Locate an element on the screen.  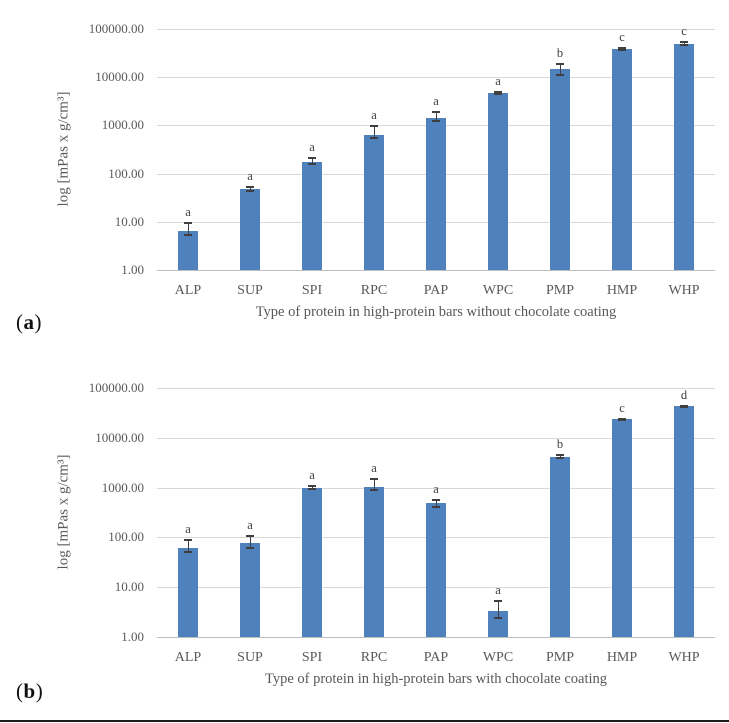
error-cap-bottom-WPC is located at coordinates (498, 94).